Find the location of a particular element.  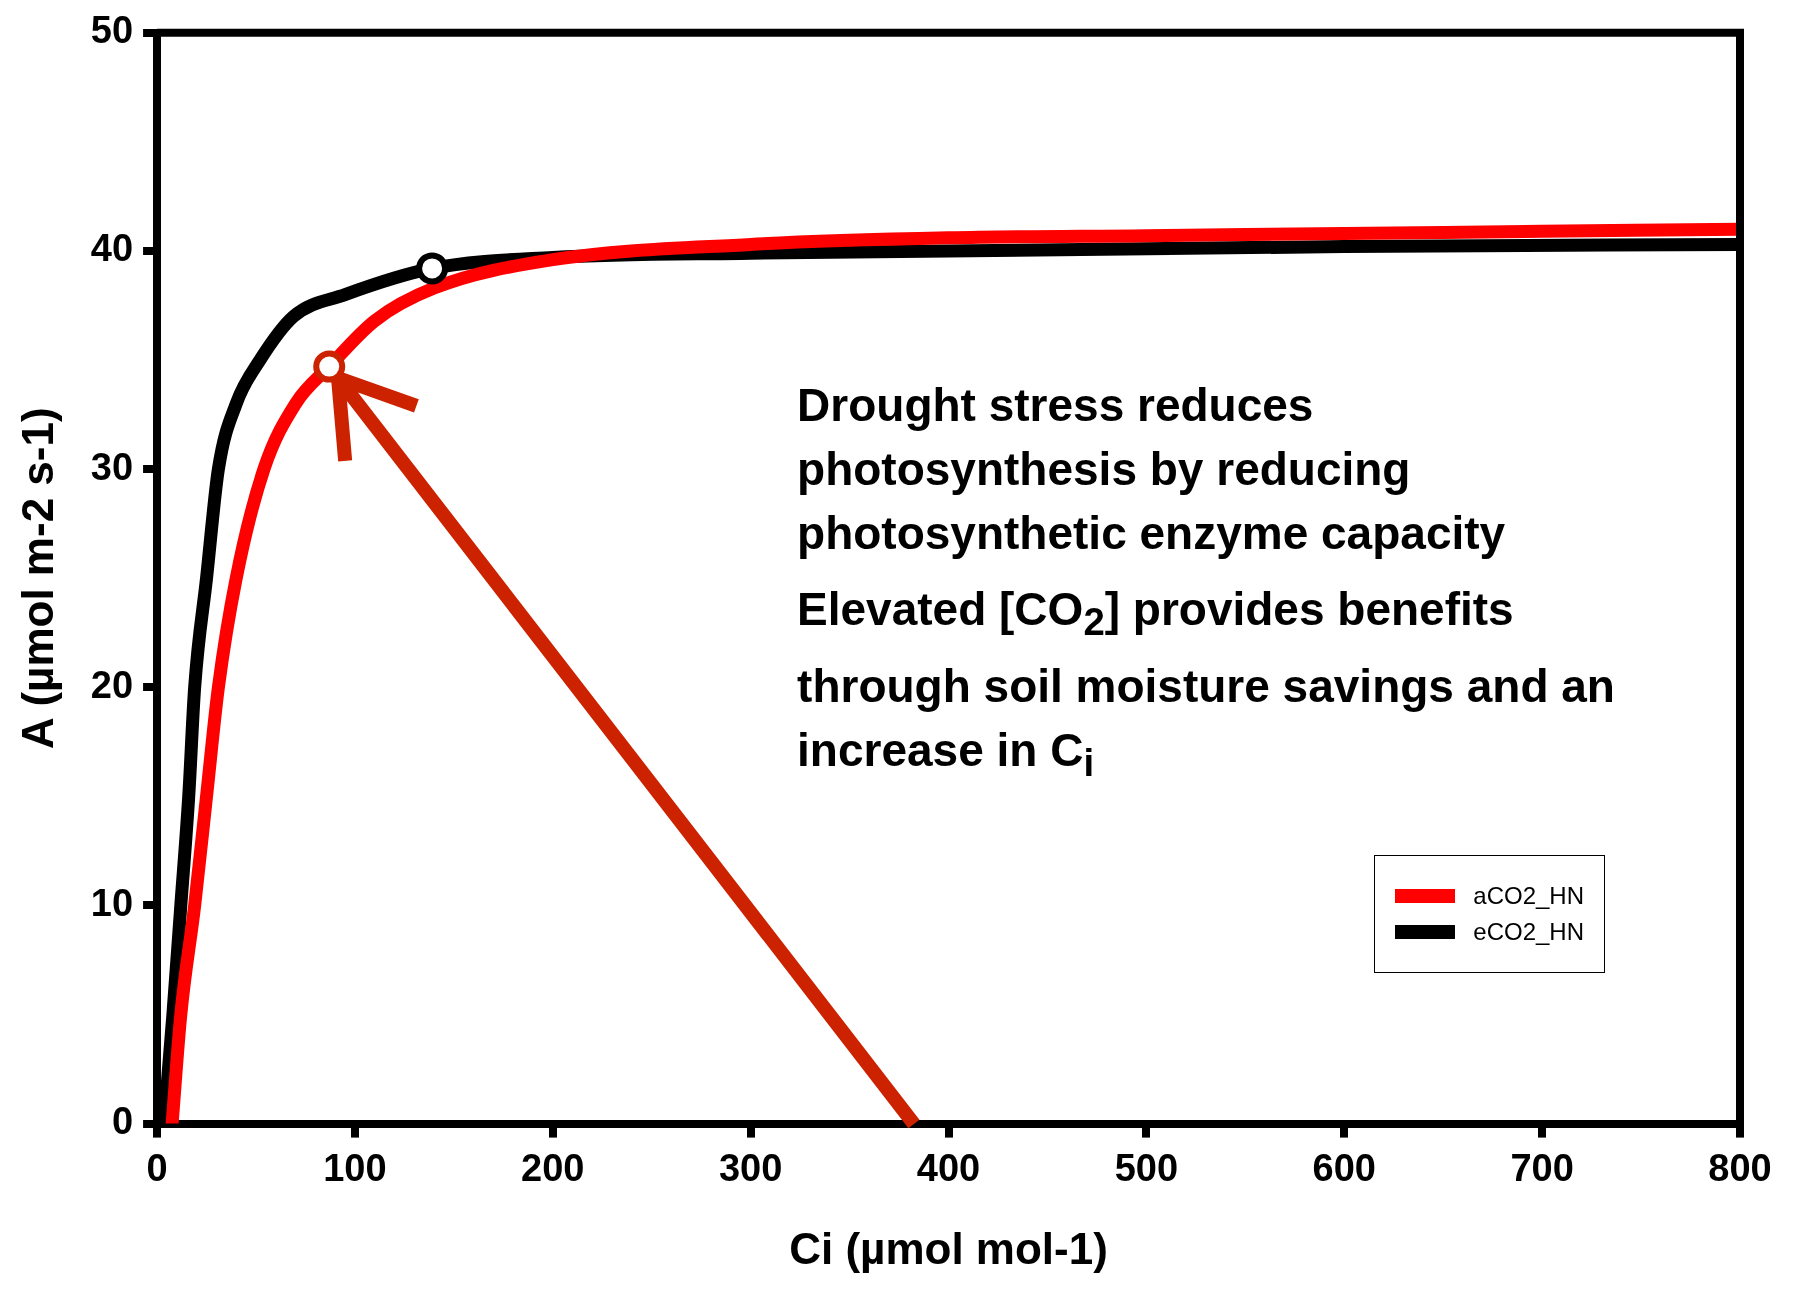

x-tick-label: 800 is located at coordinates (1740, 1167).